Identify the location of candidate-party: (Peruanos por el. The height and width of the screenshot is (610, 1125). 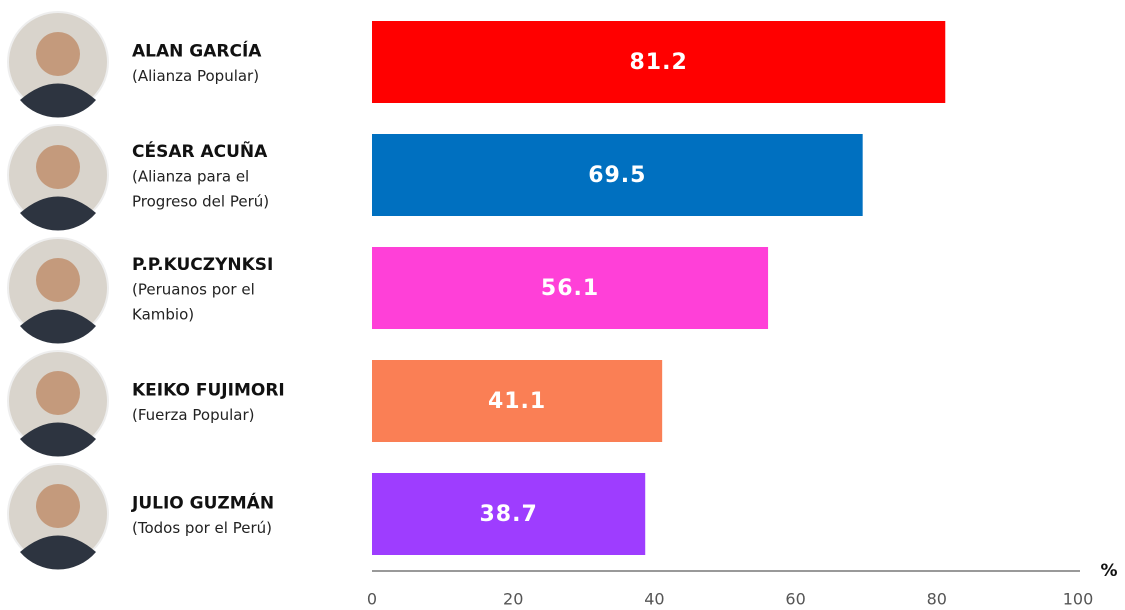
(193, 290).